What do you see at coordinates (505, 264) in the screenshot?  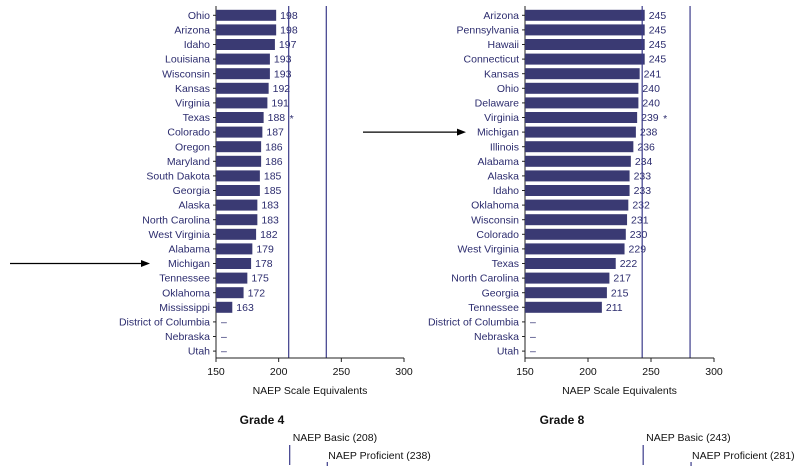 I see `category-label: Texas` at bounding box center [505, 264].